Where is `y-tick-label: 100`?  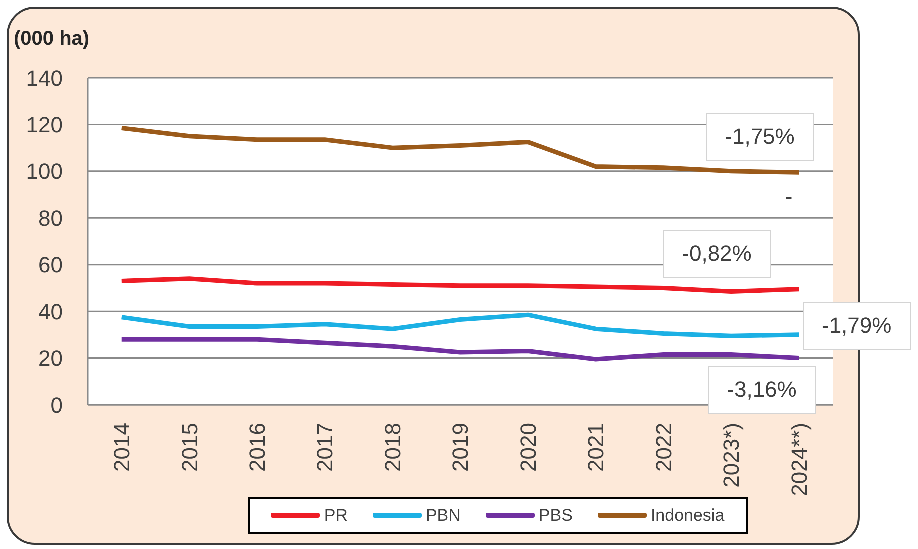
y-tick-label: 100 is located at coordinates (44, 171).